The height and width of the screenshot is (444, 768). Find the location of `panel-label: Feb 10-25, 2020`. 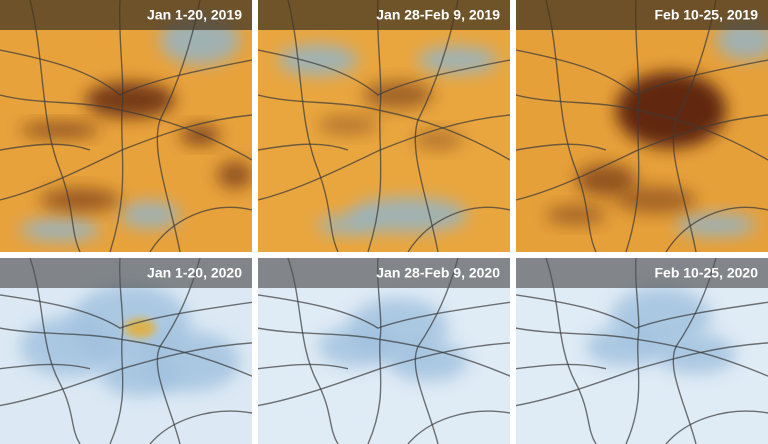

panel-label: Feb 10-25, 2020 is located at coordinates (706, 273).